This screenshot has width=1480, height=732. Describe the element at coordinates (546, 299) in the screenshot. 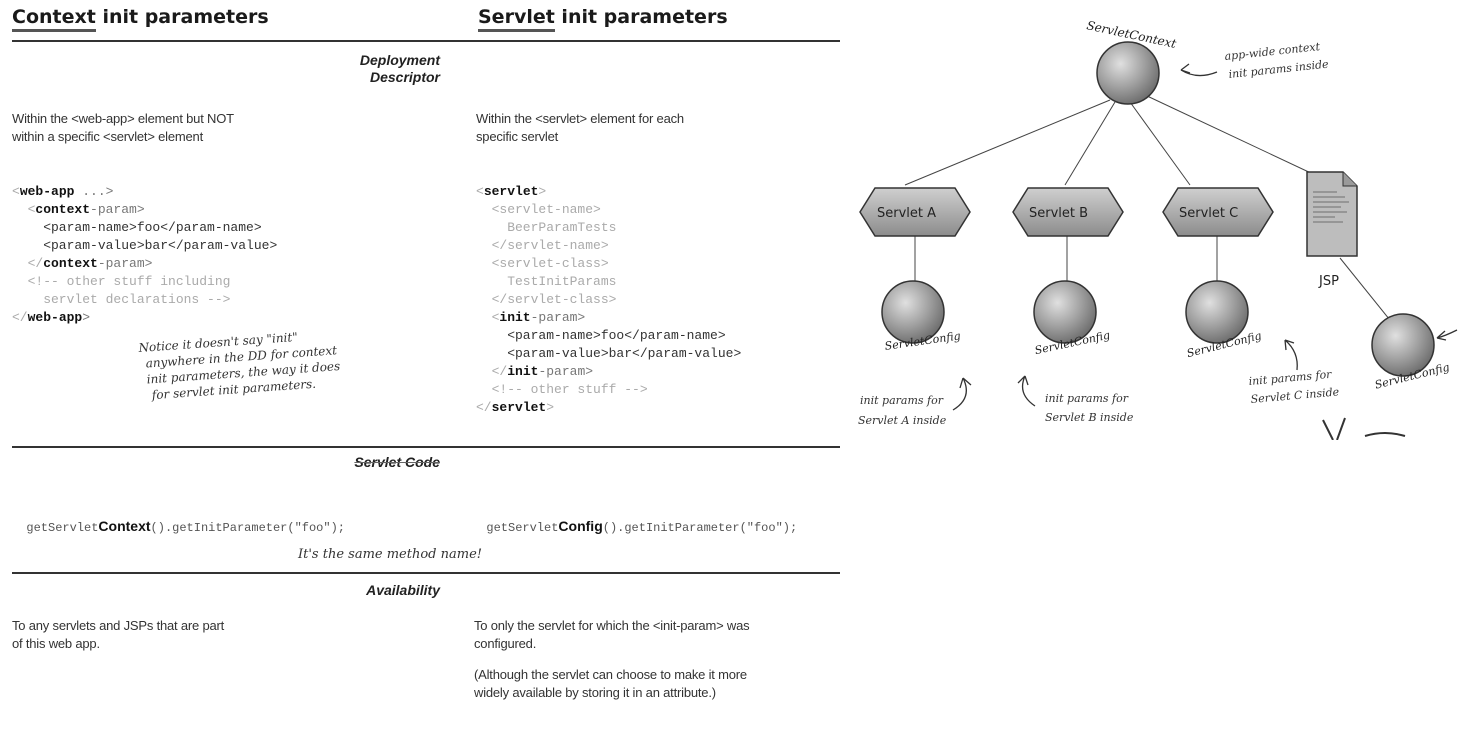

I see `code-line: </servlet-class>` at that location.